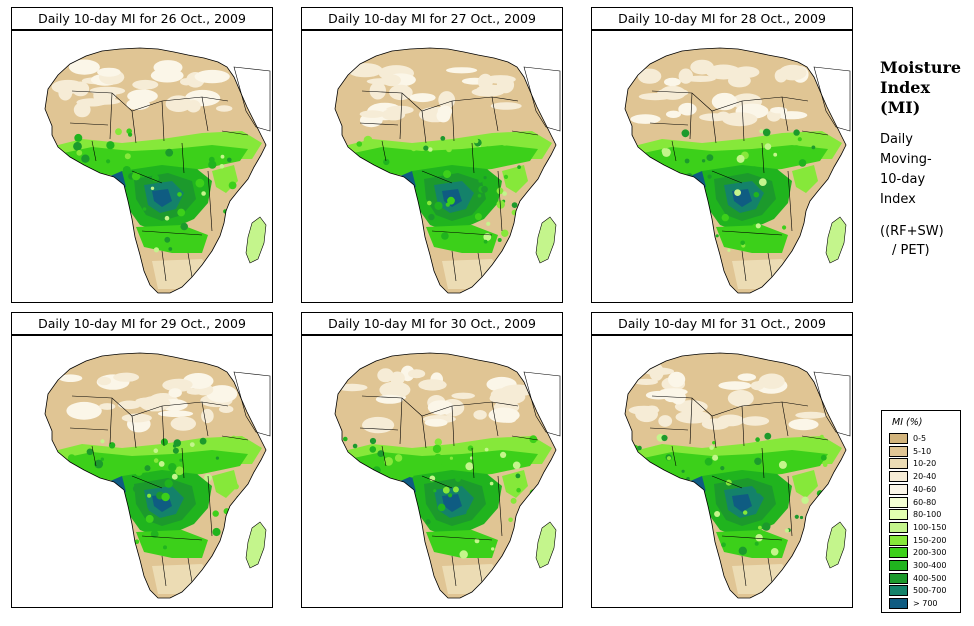 The width and height of the screenshot is (974, 626). What do you see at coordinates (432, 323) in the screenshot?
I see `panel-title: Daily 10-day MI for 30 Oct., 2009` at bounding box center [432, 323].